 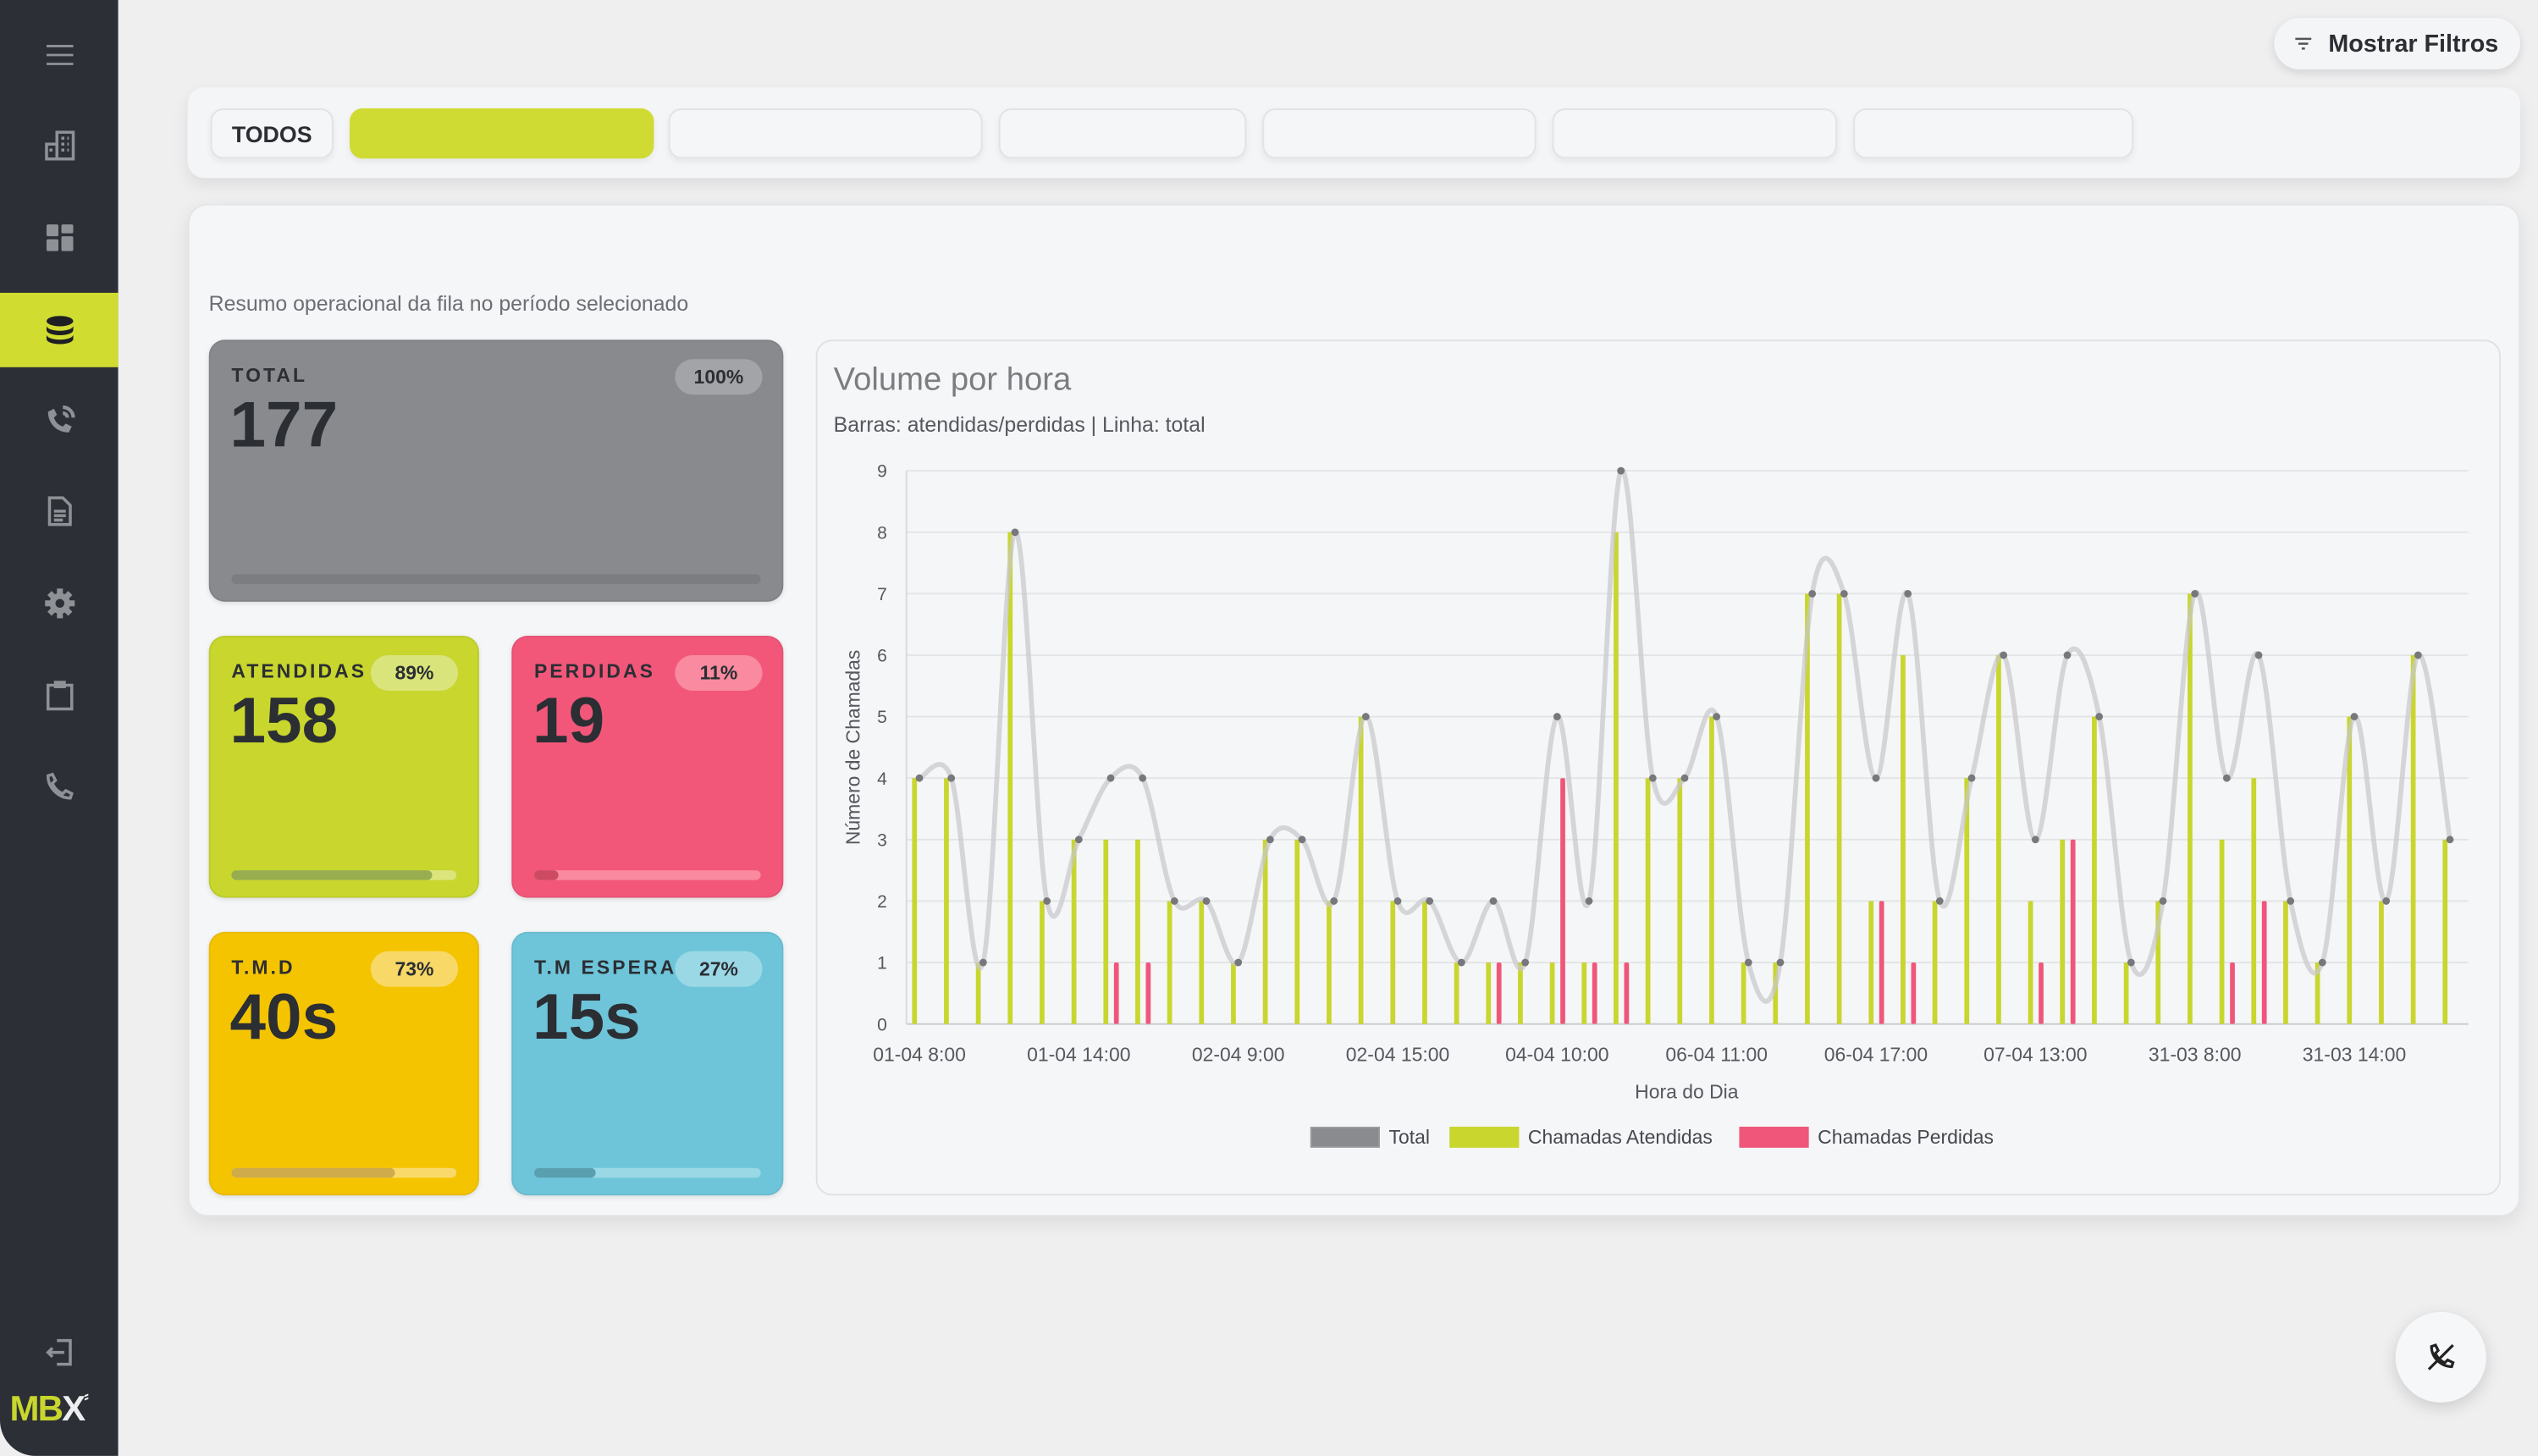 I want to click on y-axis-label: Número de Chamadas, so click(x=852, y=748).